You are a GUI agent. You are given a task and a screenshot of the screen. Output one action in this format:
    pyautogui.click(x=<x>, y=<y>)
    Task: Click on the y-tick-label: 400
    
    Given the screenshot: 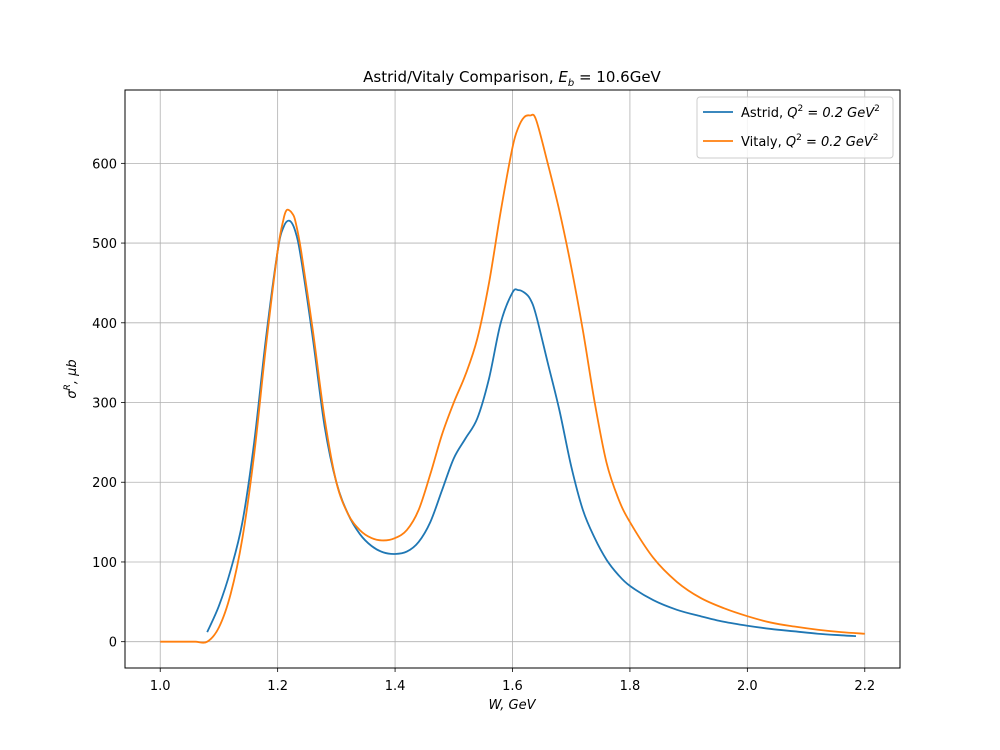 What is the action you would take?
    pyautogui.click(x=104, y=324)
    